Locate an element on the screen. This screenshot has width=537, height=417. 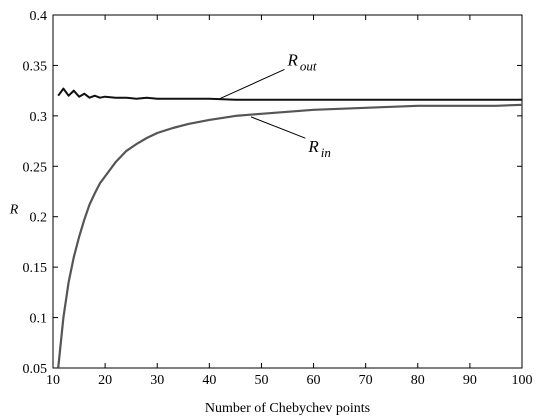
y-tick-label: 0.05 is located at coordinates (35, 369).